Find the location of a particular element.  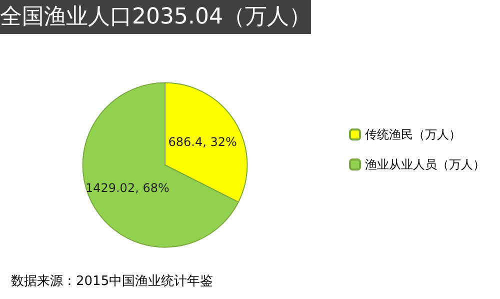

legend-label: 渔业从业人员（万人） is located at coordinates (425, 165).